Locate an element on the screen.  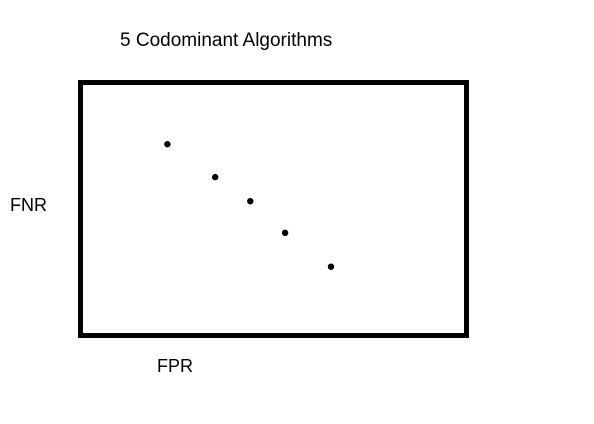
x-axis-label: FPR is located at coordinates (175, 366).